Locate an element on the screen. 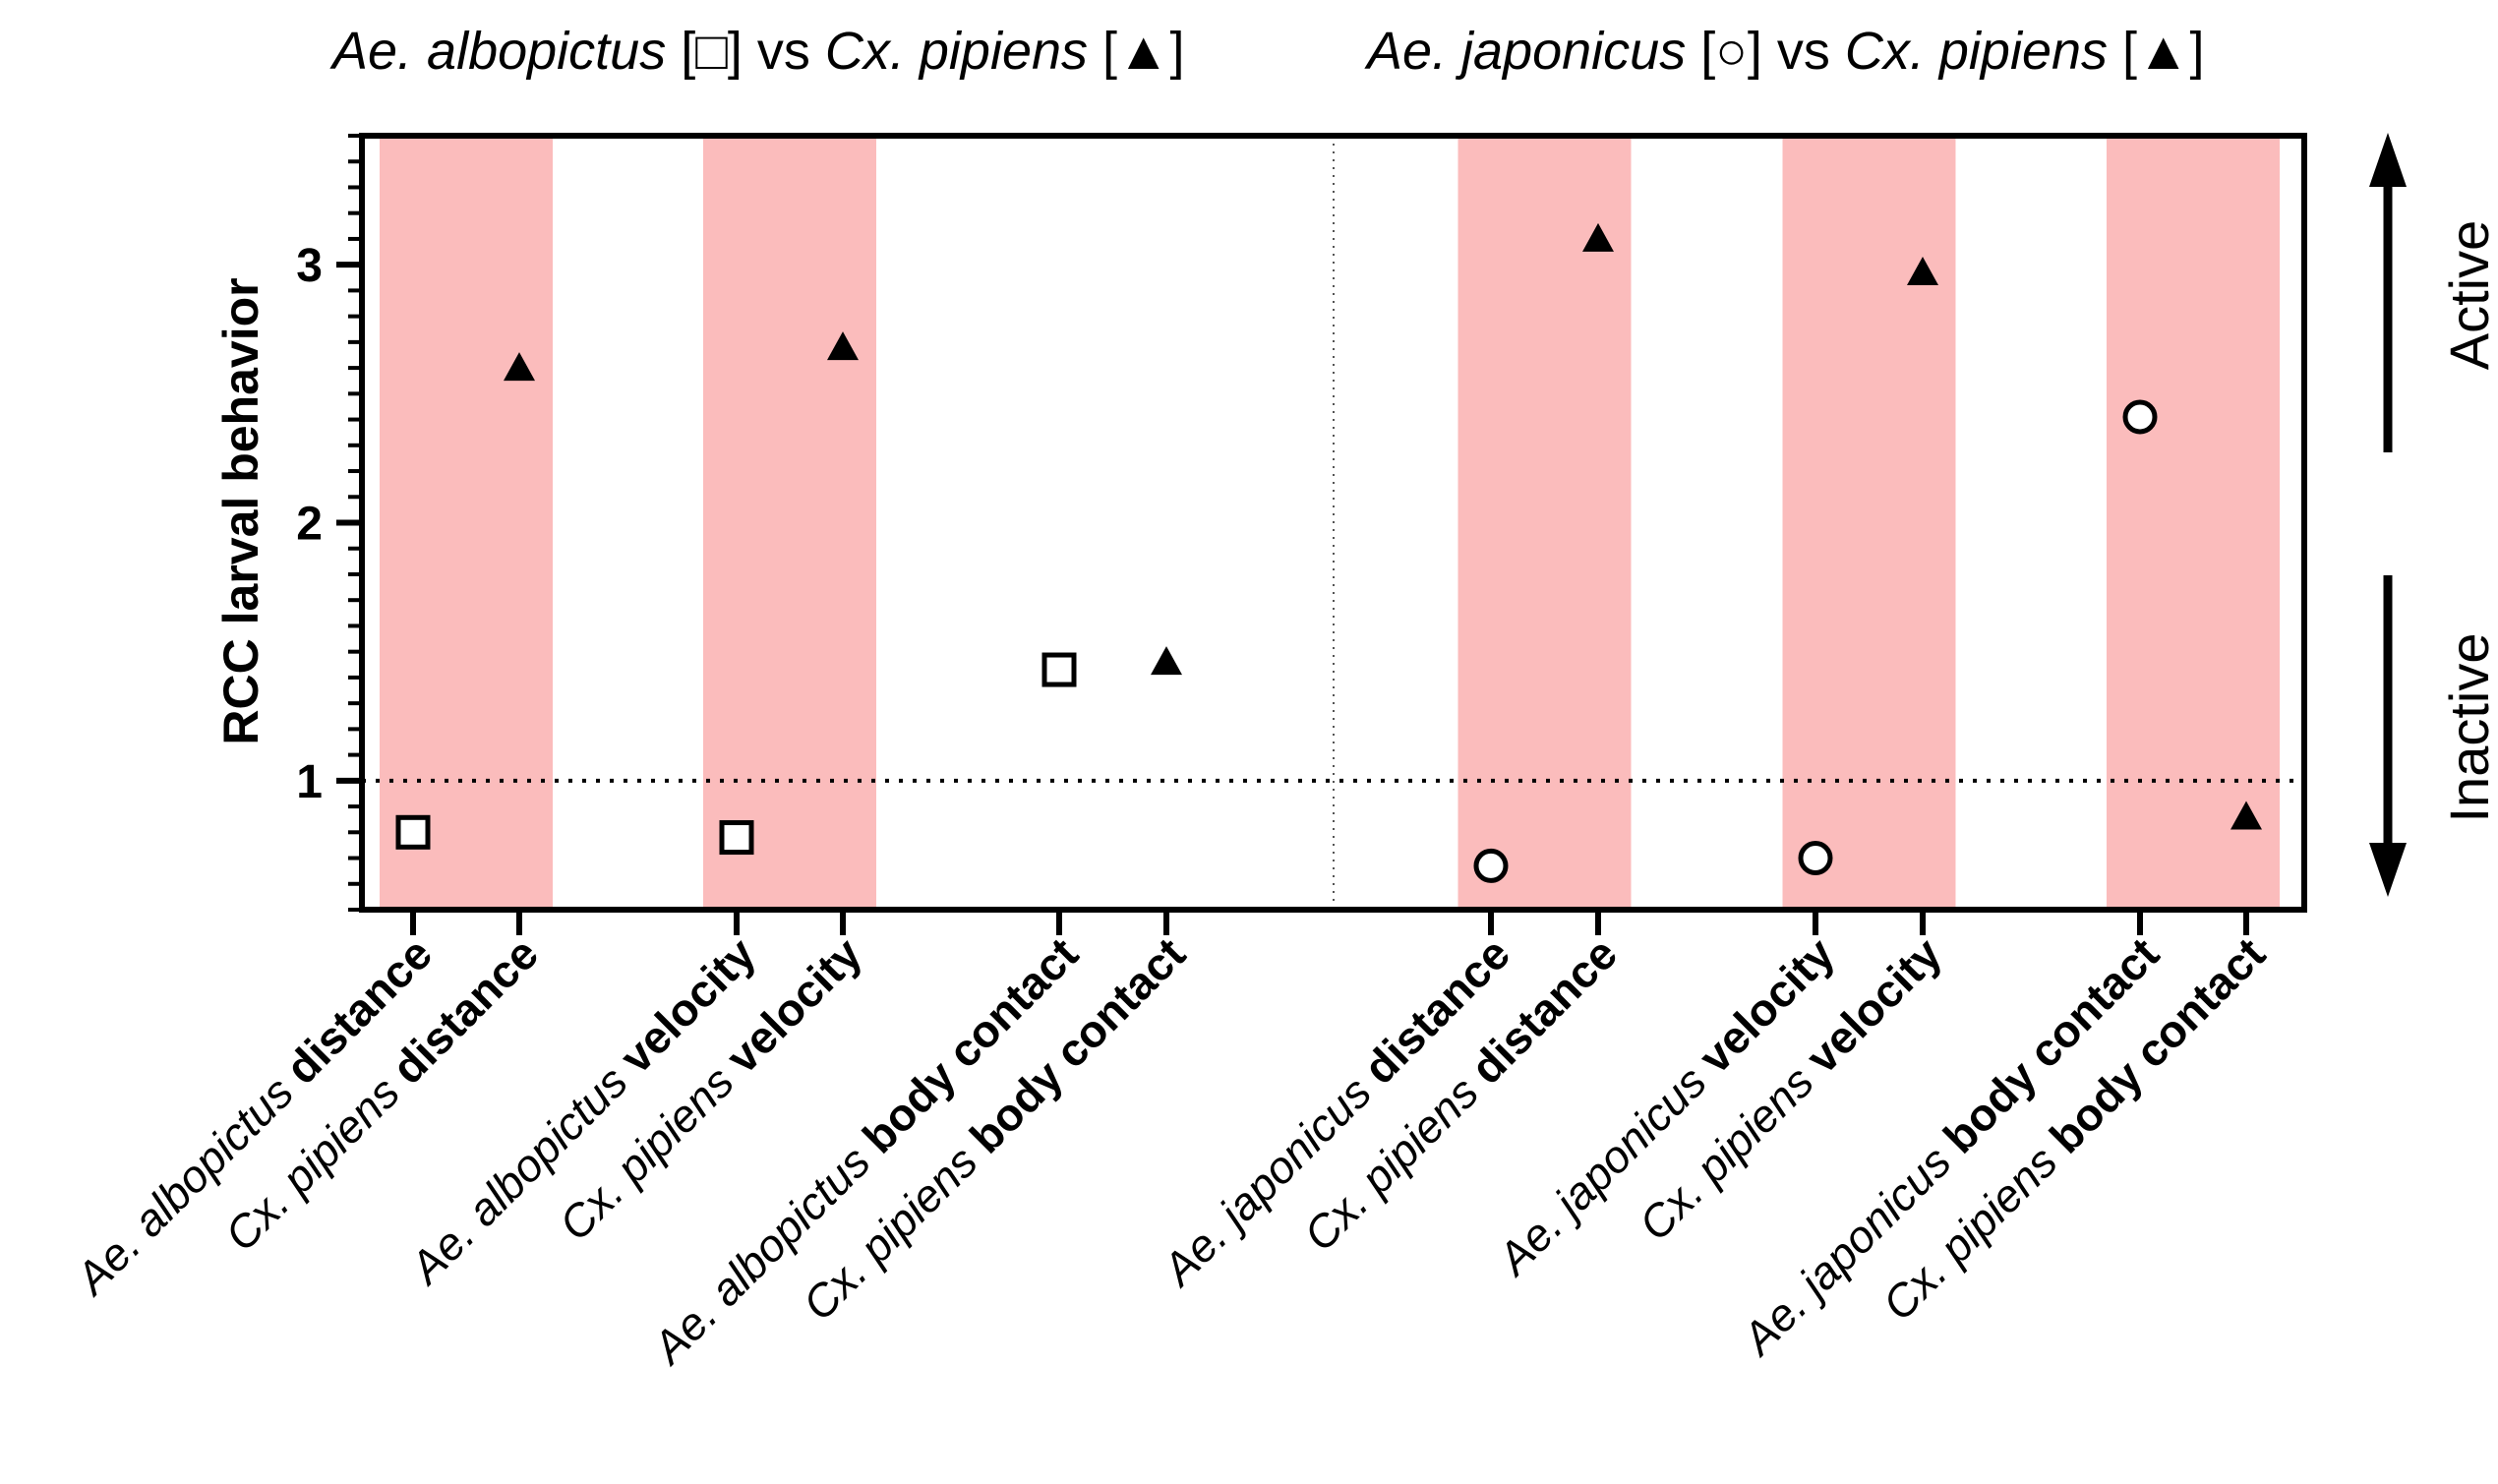 This screenshot has width=2498, height=1484. title-right-vs: vs is located at coordinates (1804, 52).